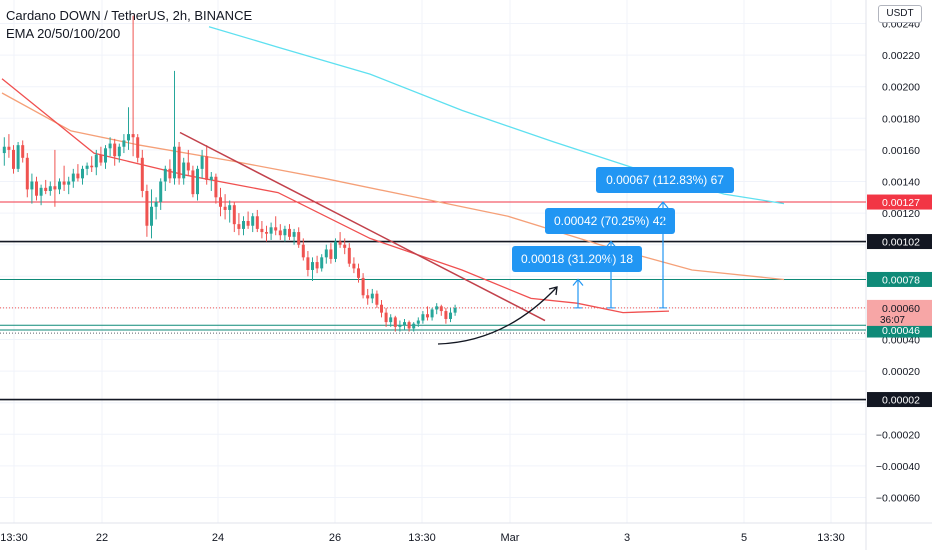  What do you see at coordinates (610, 221) in the screenshot?
I see `target-label: 0.00042 (70.25%) 42` at bounding box center [610, 221].